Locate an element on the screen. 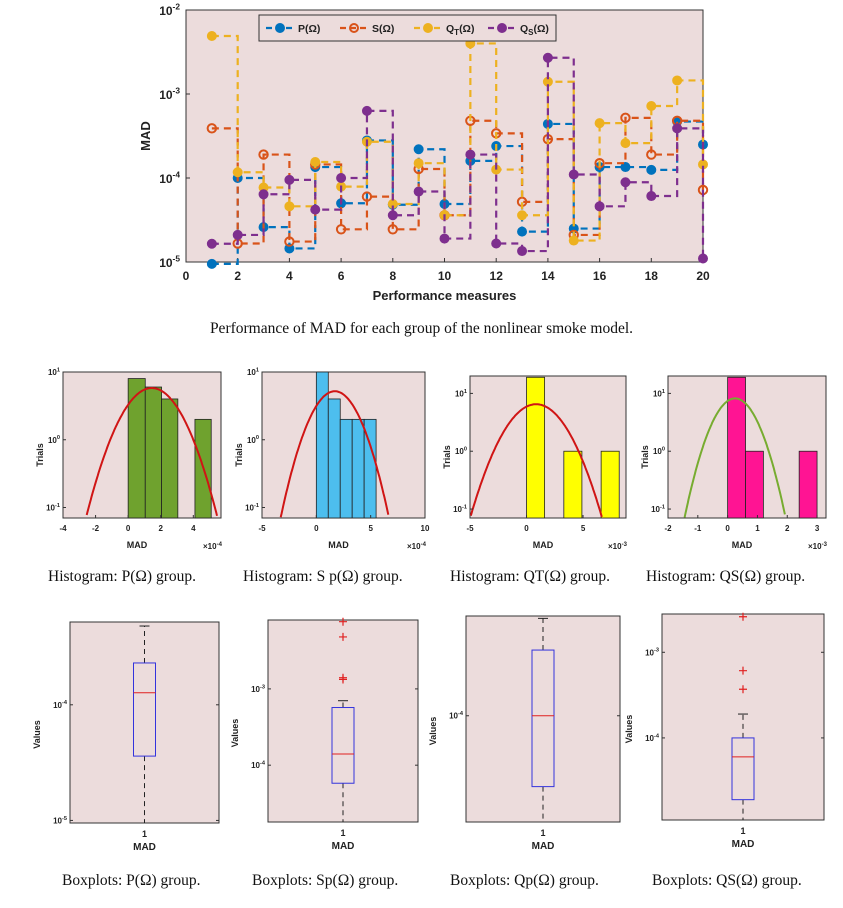 This screenshot has height=908, width=843. boxplot-1: 10⁻⁴ 10⁻³ 1 MAD Values is located at coordinates (324, 734).